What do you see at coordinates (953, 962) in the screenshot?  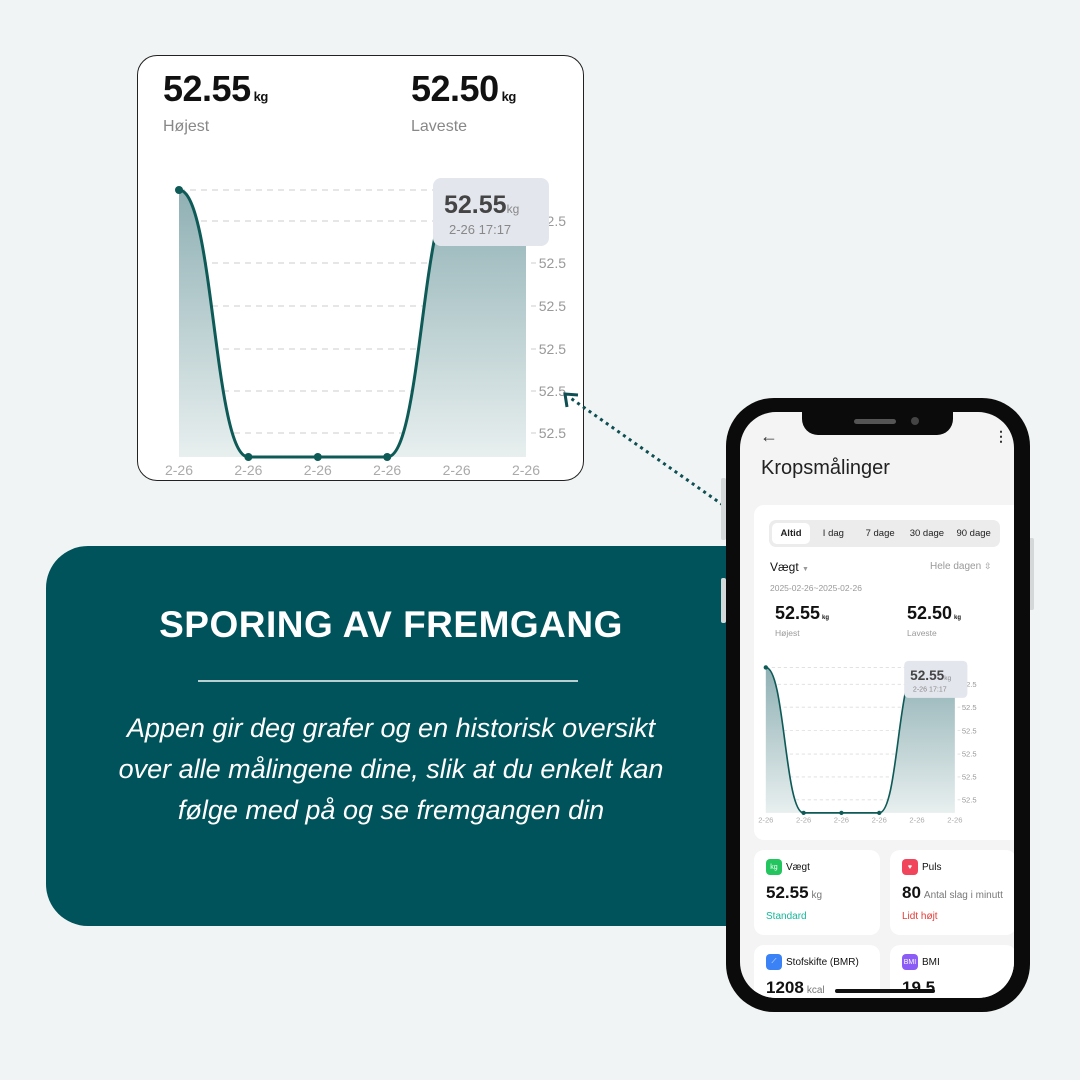 I see `tile-header: BMI BMI` at bounding box center [953, 962].